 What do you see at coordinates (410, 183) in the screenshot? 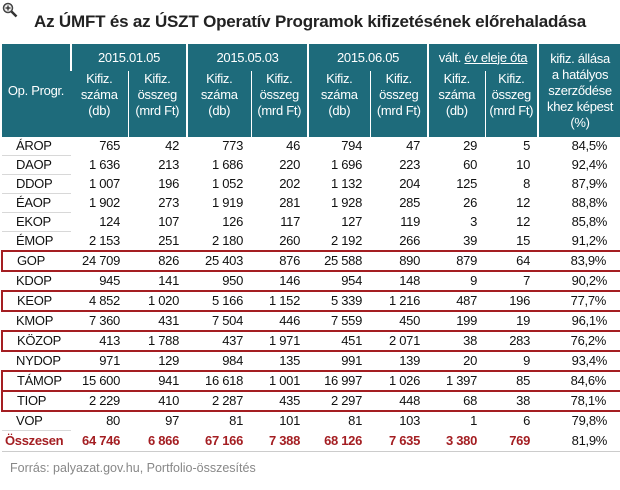
I see `payment-amount: 204` at bounding box center [410, 183].